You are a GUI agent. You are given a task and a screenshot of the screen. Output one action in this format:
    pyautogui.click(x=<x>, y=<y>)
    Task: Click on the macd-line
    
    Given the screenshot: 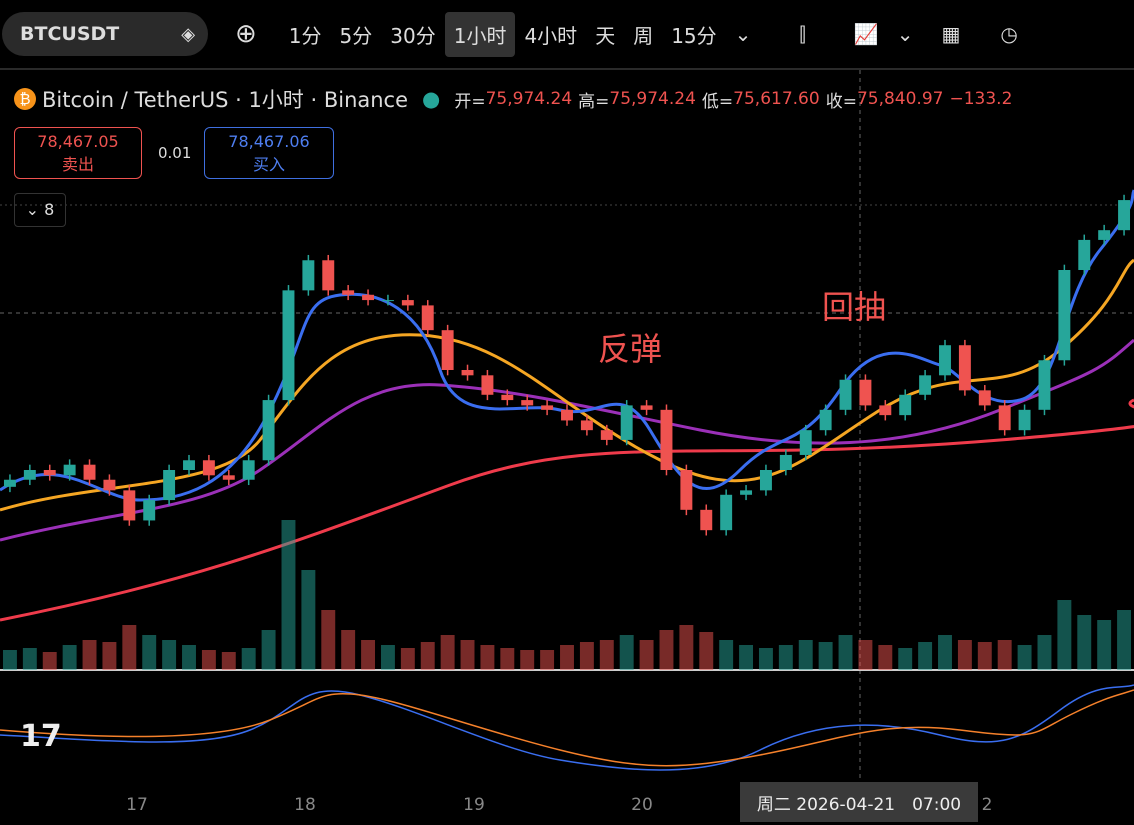 What is the action you would take?
    pyautogui.click(x=567, y=727)
    